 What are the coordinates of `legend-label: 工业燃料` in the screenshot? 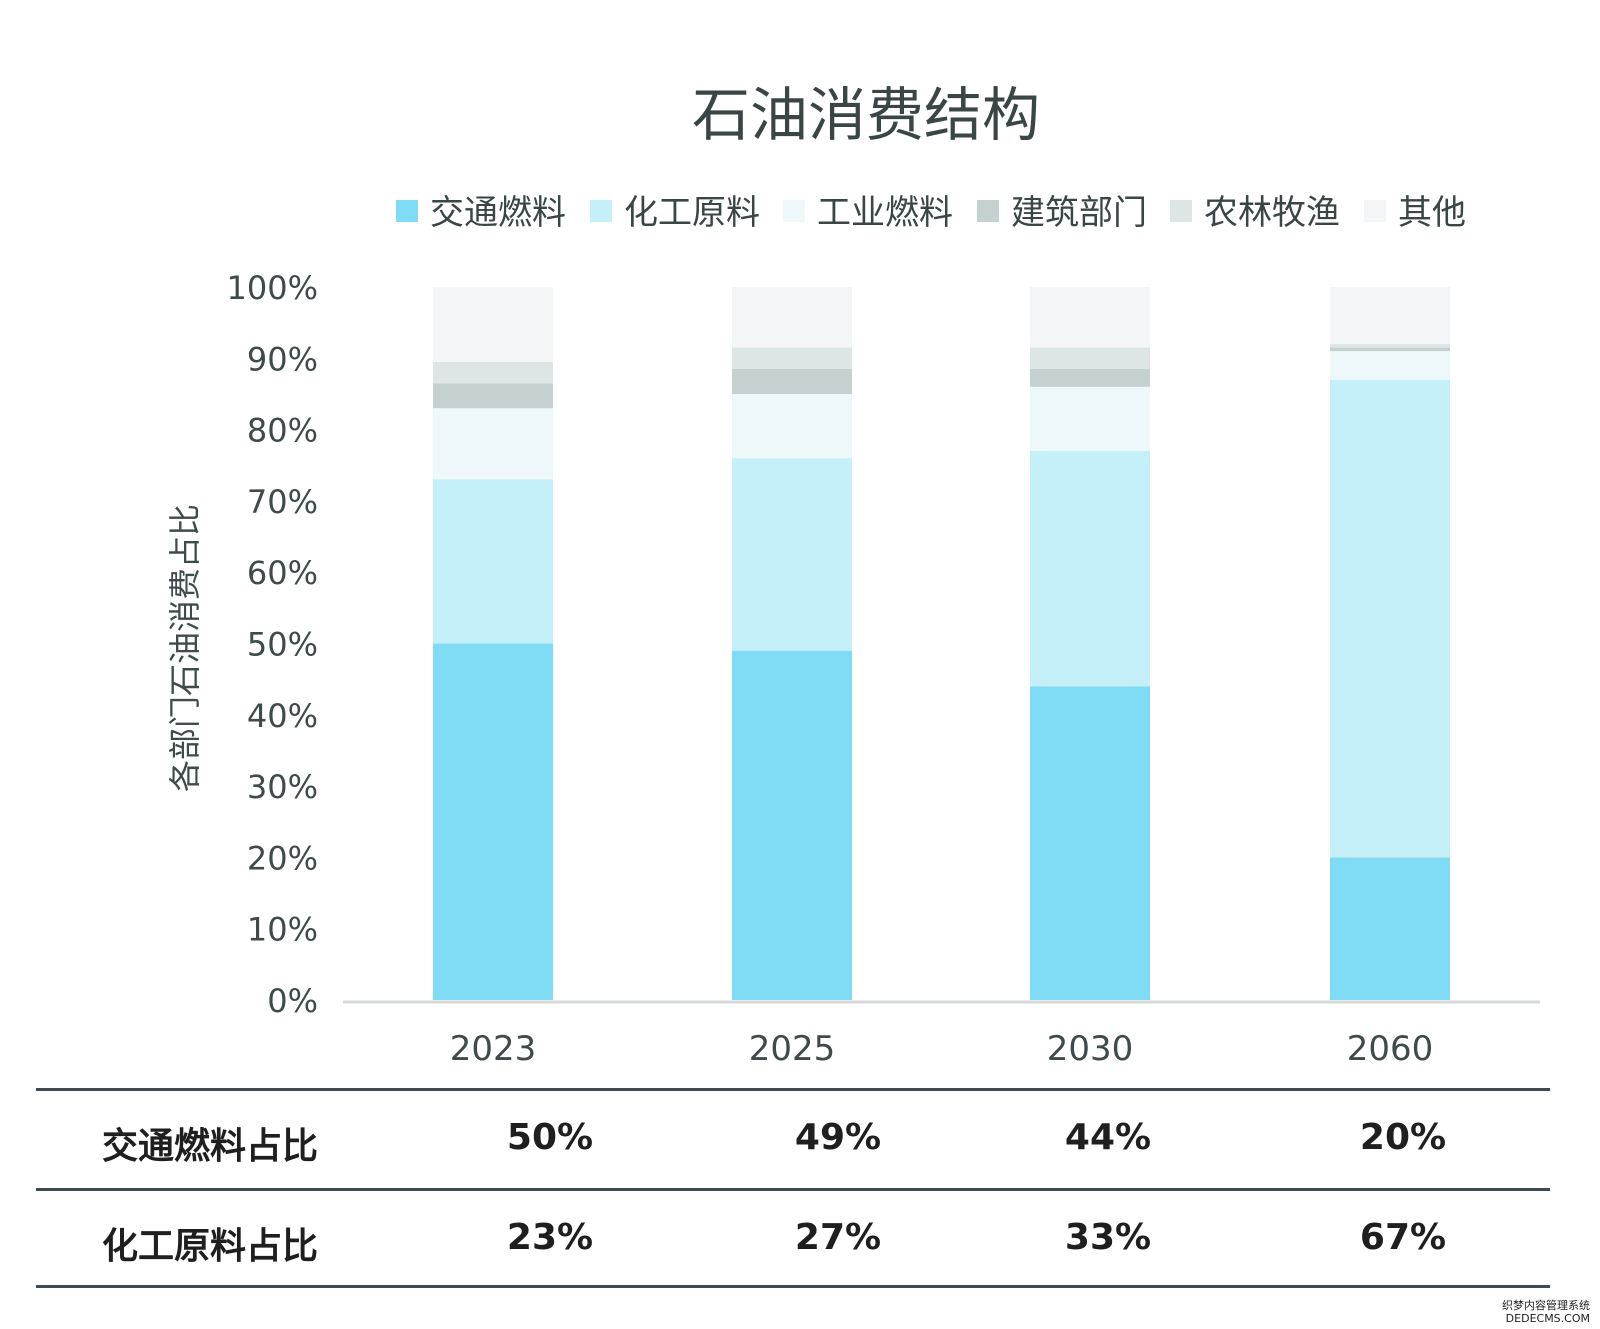 It's located at (885, 213).